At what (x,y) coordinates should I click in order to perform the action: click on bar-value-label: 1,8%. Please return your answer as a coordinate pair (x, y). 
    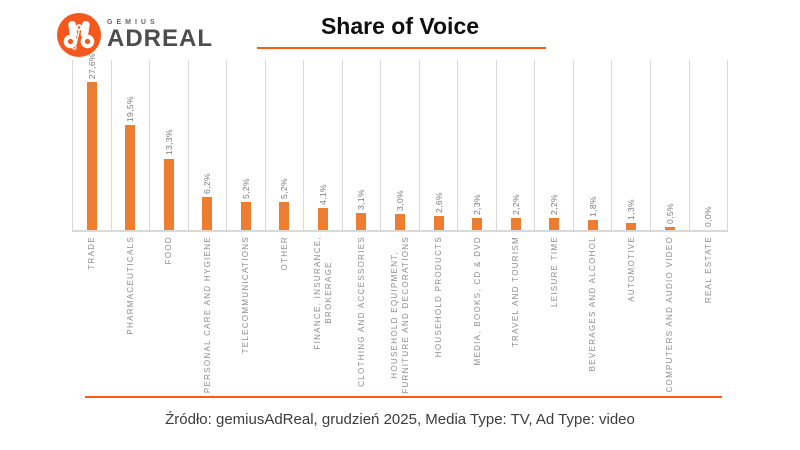
    Looking at the image, I should click on (592, 207).